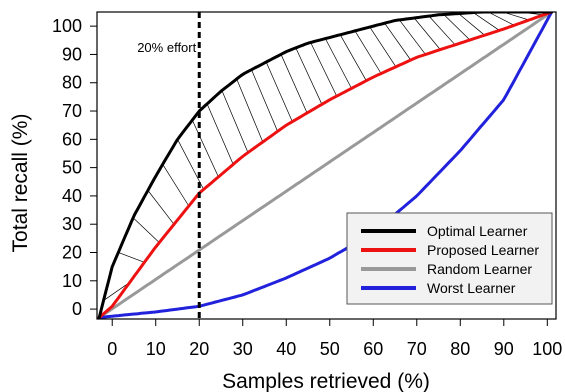  What do you see at coordinates (72, 253) in the screenshot?
I see `y-tick-label: 20` at bounding box center [72, 253].